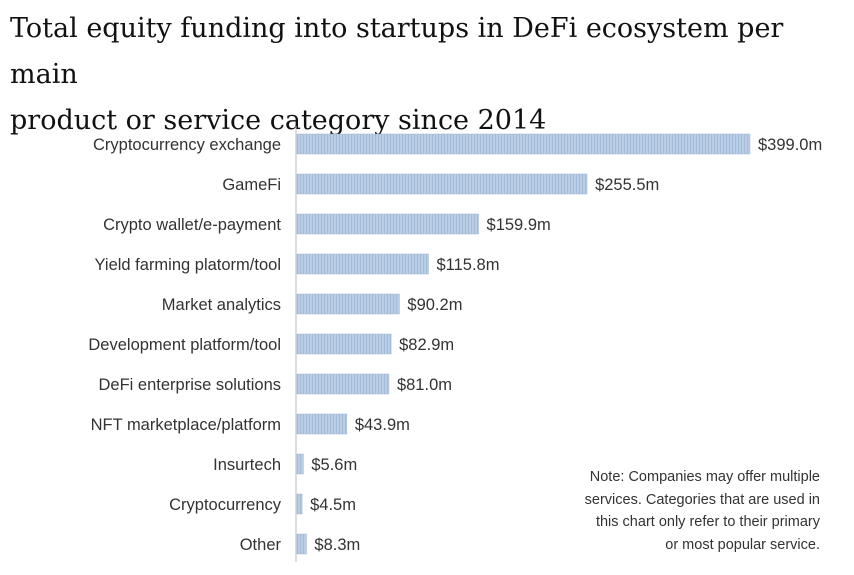 The width and height of the screenshot is (854, 575). Describe the element at coordinates (702, 499) in the screenshot. I see `note-line-2: services. Categories that are used in` at that location.